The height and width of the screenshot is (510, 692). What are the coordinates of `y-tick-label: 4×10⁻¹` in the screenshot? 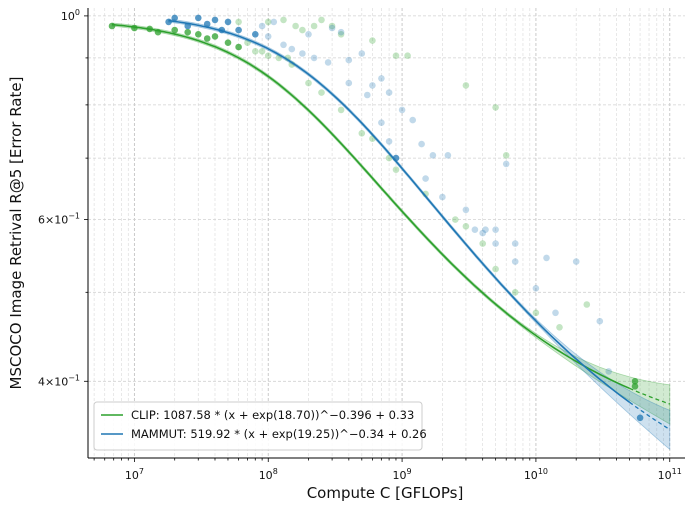 It's located at (59, 380).